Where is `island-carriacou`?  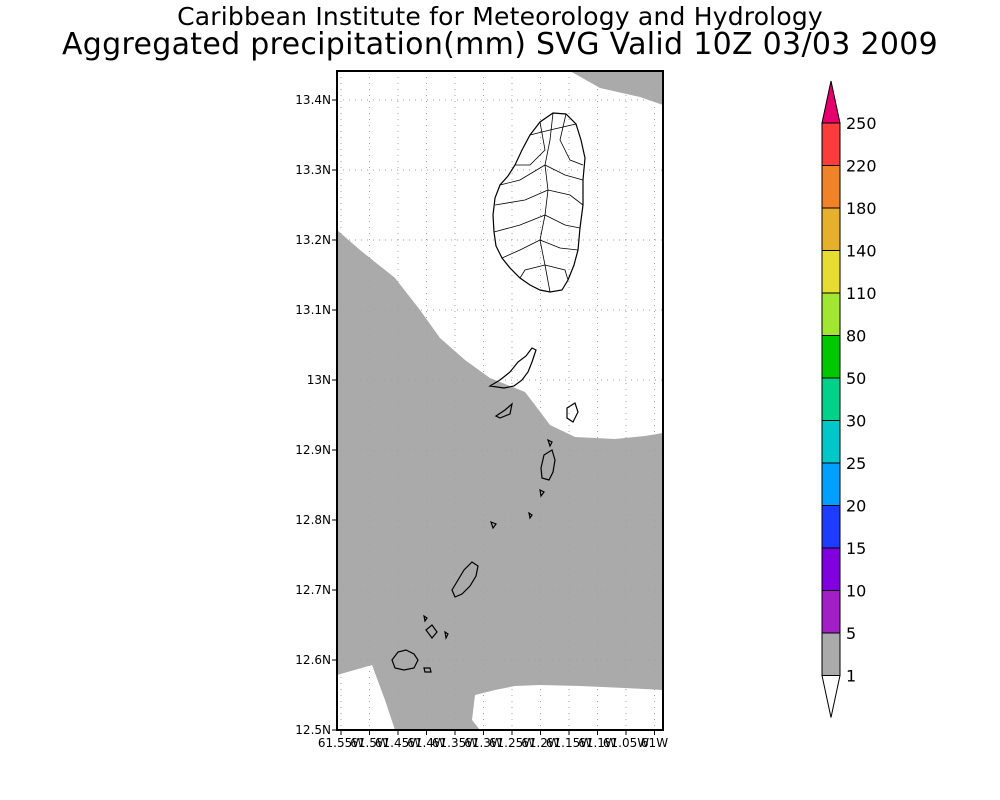 island-carriacou is located at coordinates (465, 579).